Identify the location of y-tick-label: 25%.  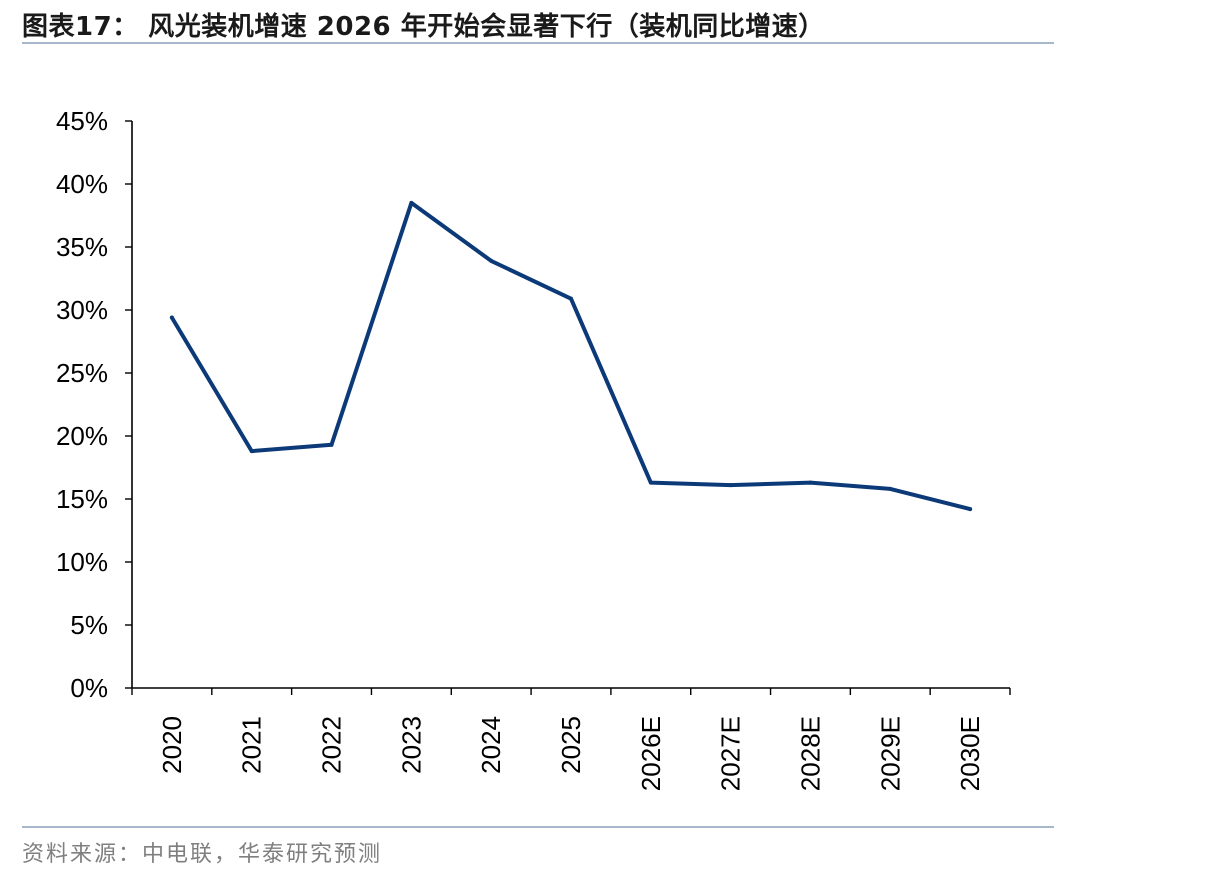
(82, 373).